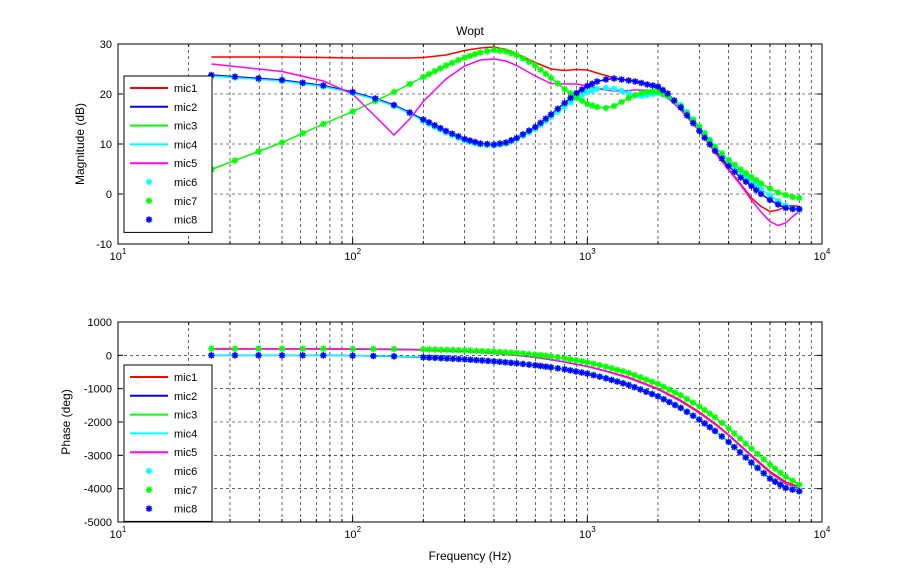 The height and width of the screenshot is (588, 908). What do you see at coordinates (171, 510) in the screenshot?
I see `phase-legend-entry: mic8` at bounding box center [171, 510].